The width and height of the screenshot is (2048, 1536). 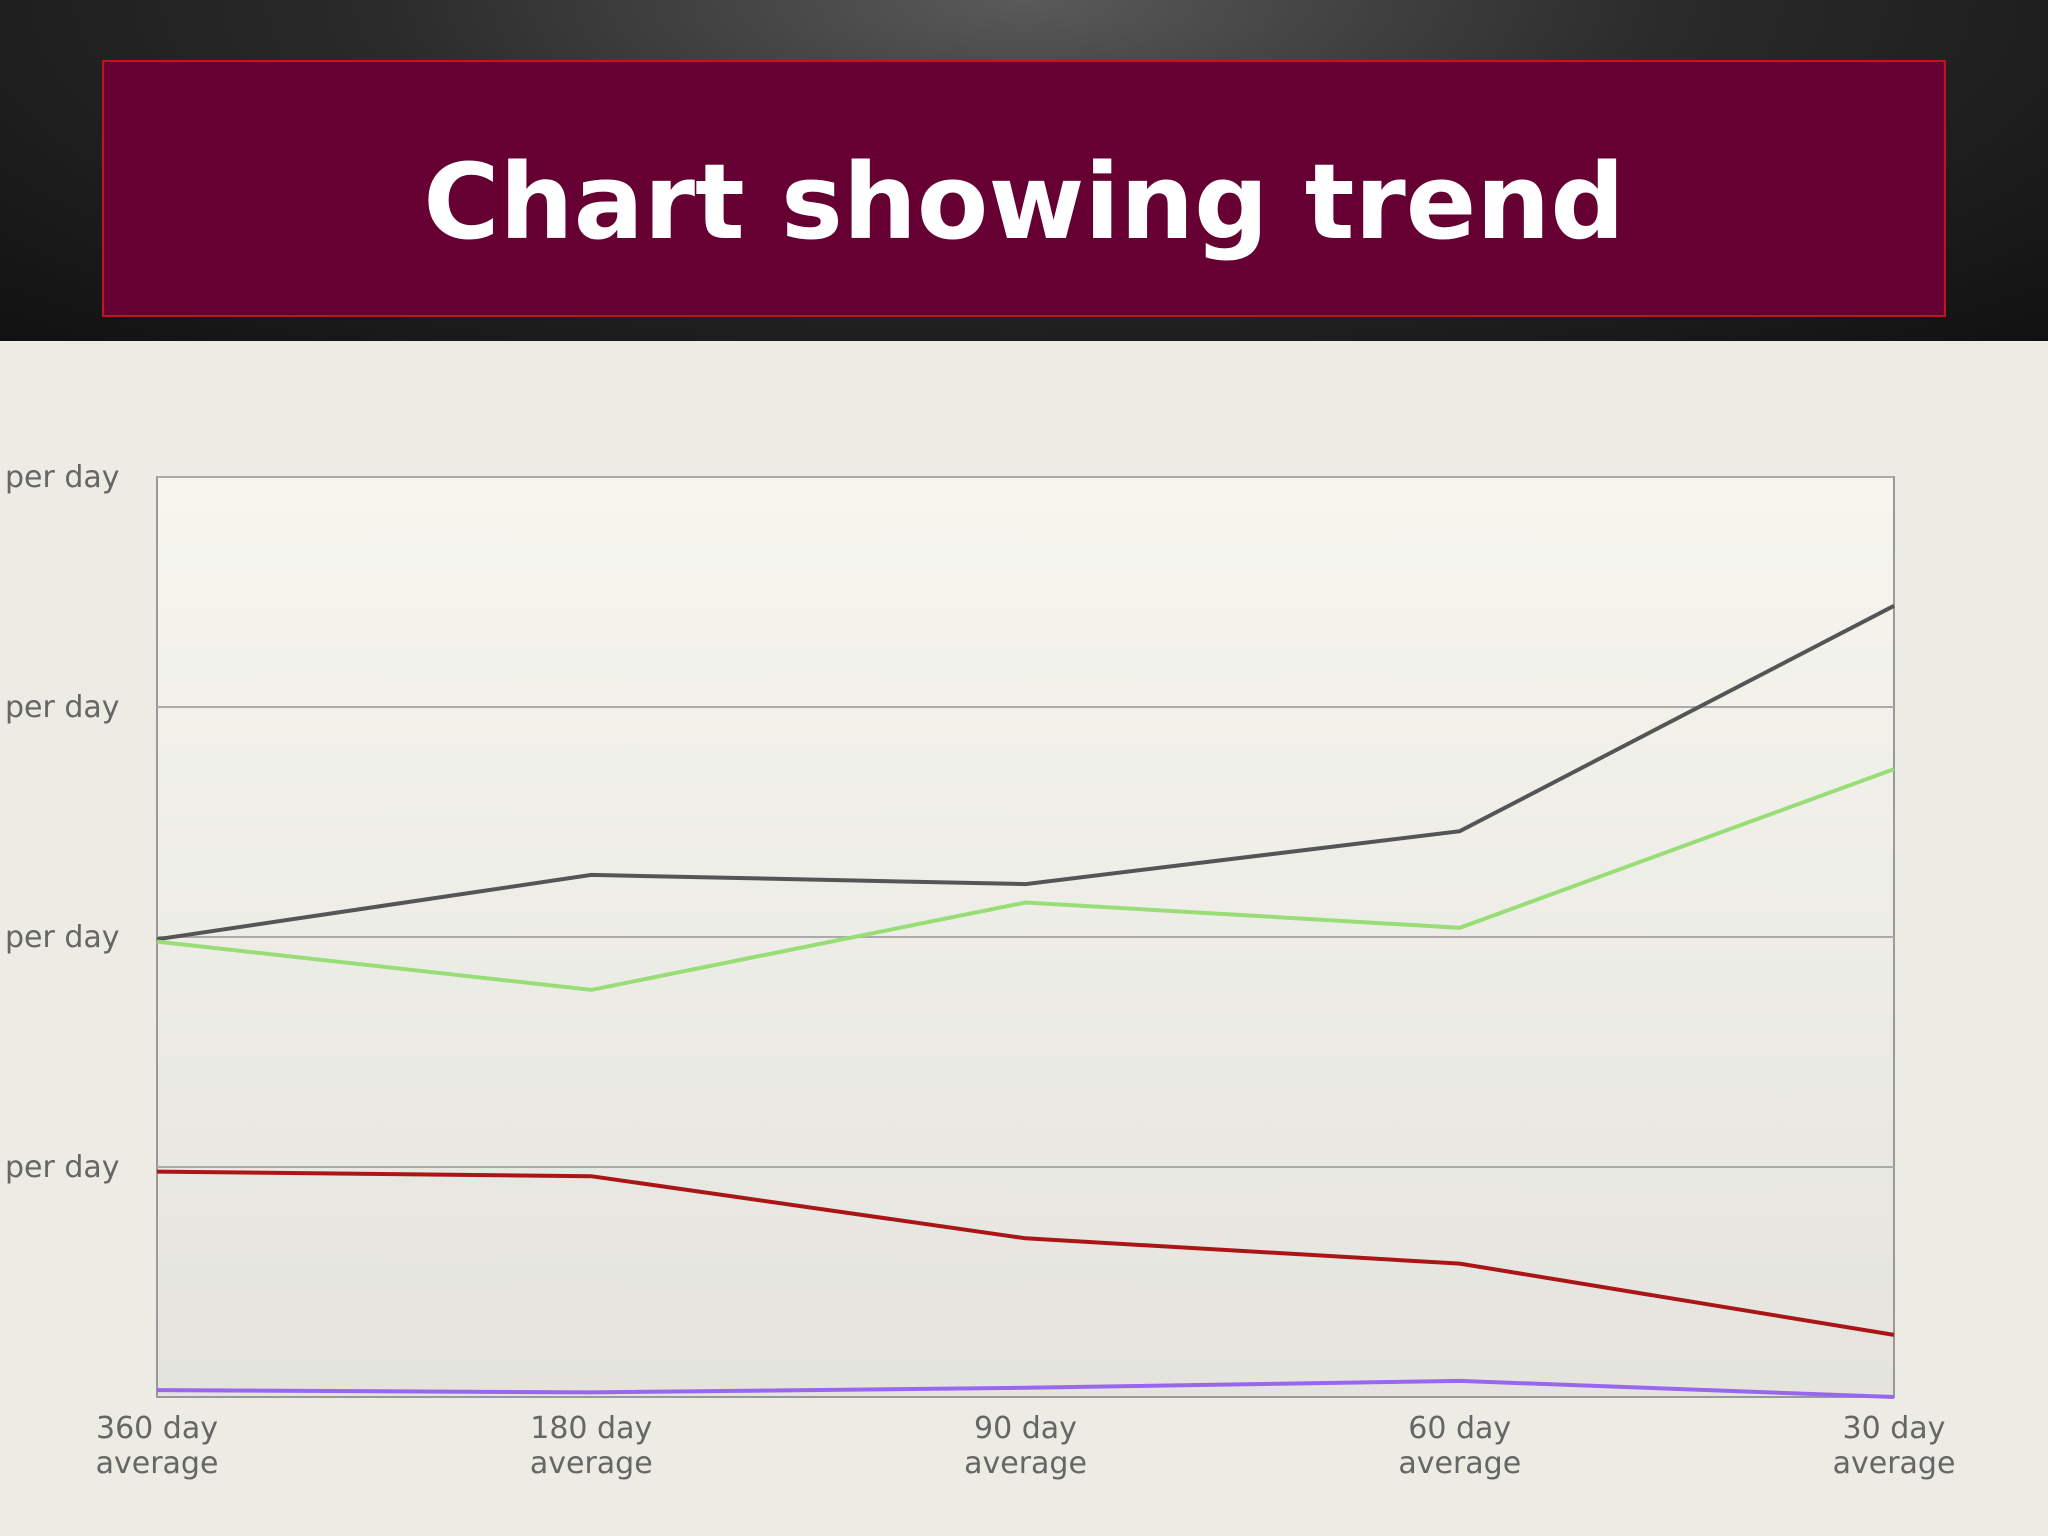 I want to click on x-tick-label-line: 60 day, so click(x=1459, y=1428).